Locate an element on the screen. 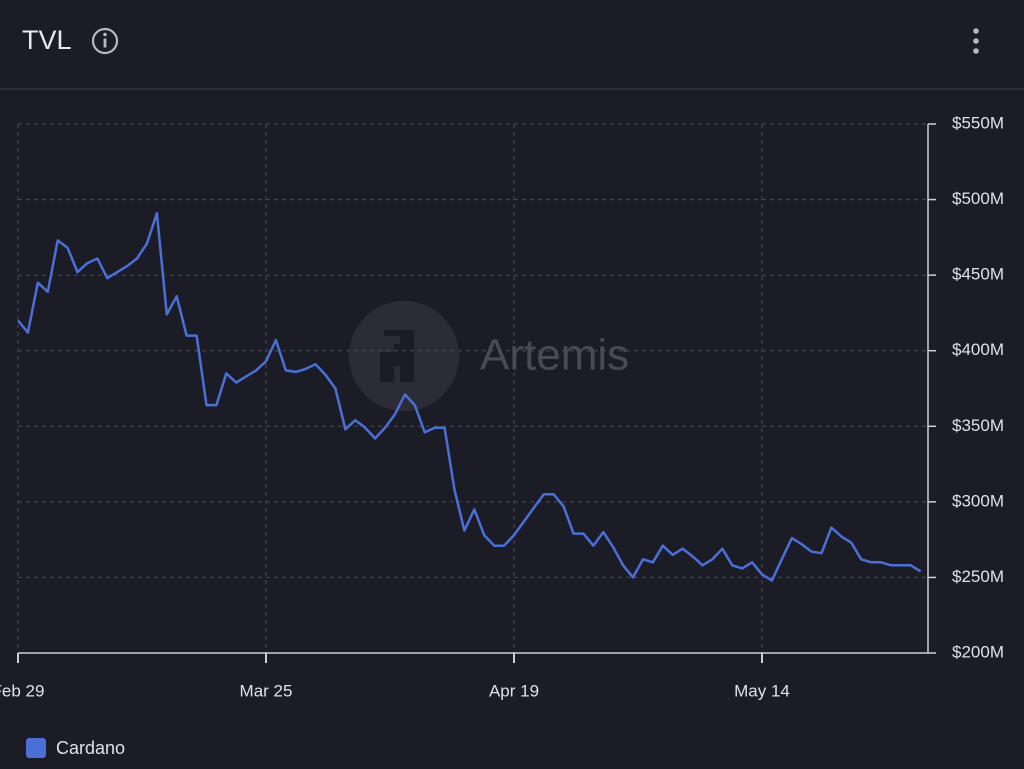 This screenshot has height=769, width=1024. y-tick-label: $500M is located at coordinates (978, 198).